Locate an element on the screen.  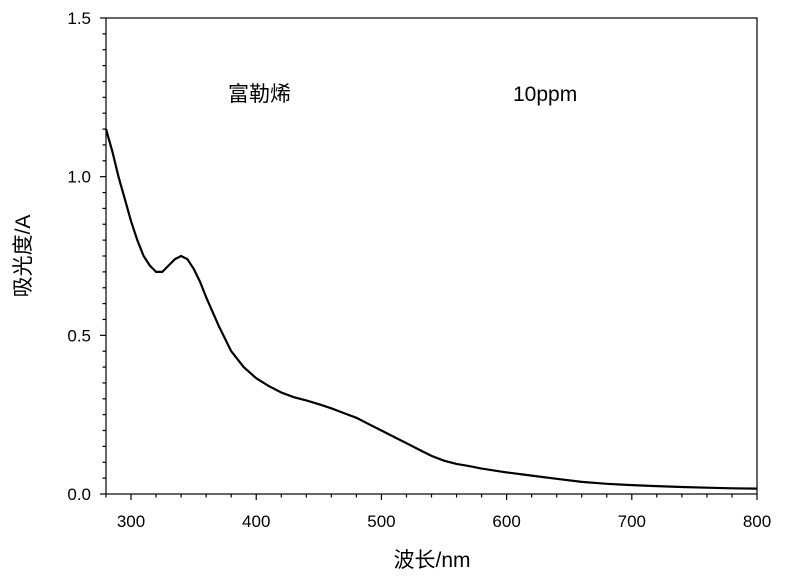
y-tick-label: 1.0 is located at coordinates (79, 177).